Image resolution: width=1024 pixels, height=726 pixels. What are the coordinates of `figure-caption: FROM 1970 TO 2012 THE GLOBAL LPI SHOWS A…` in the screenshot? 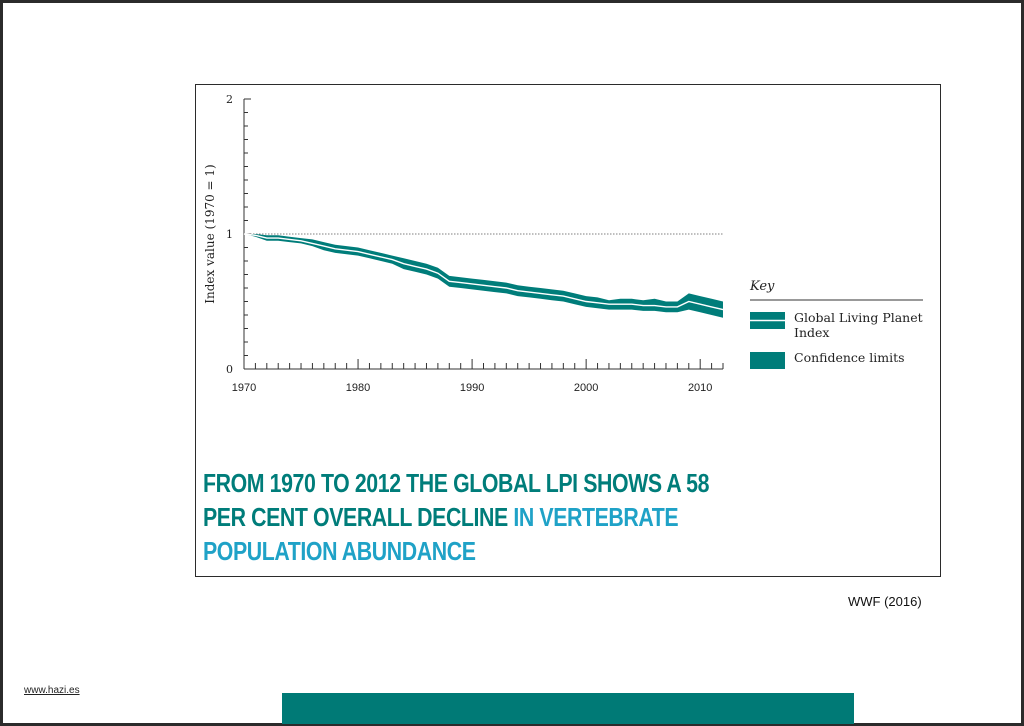 It's located at (461, 517).